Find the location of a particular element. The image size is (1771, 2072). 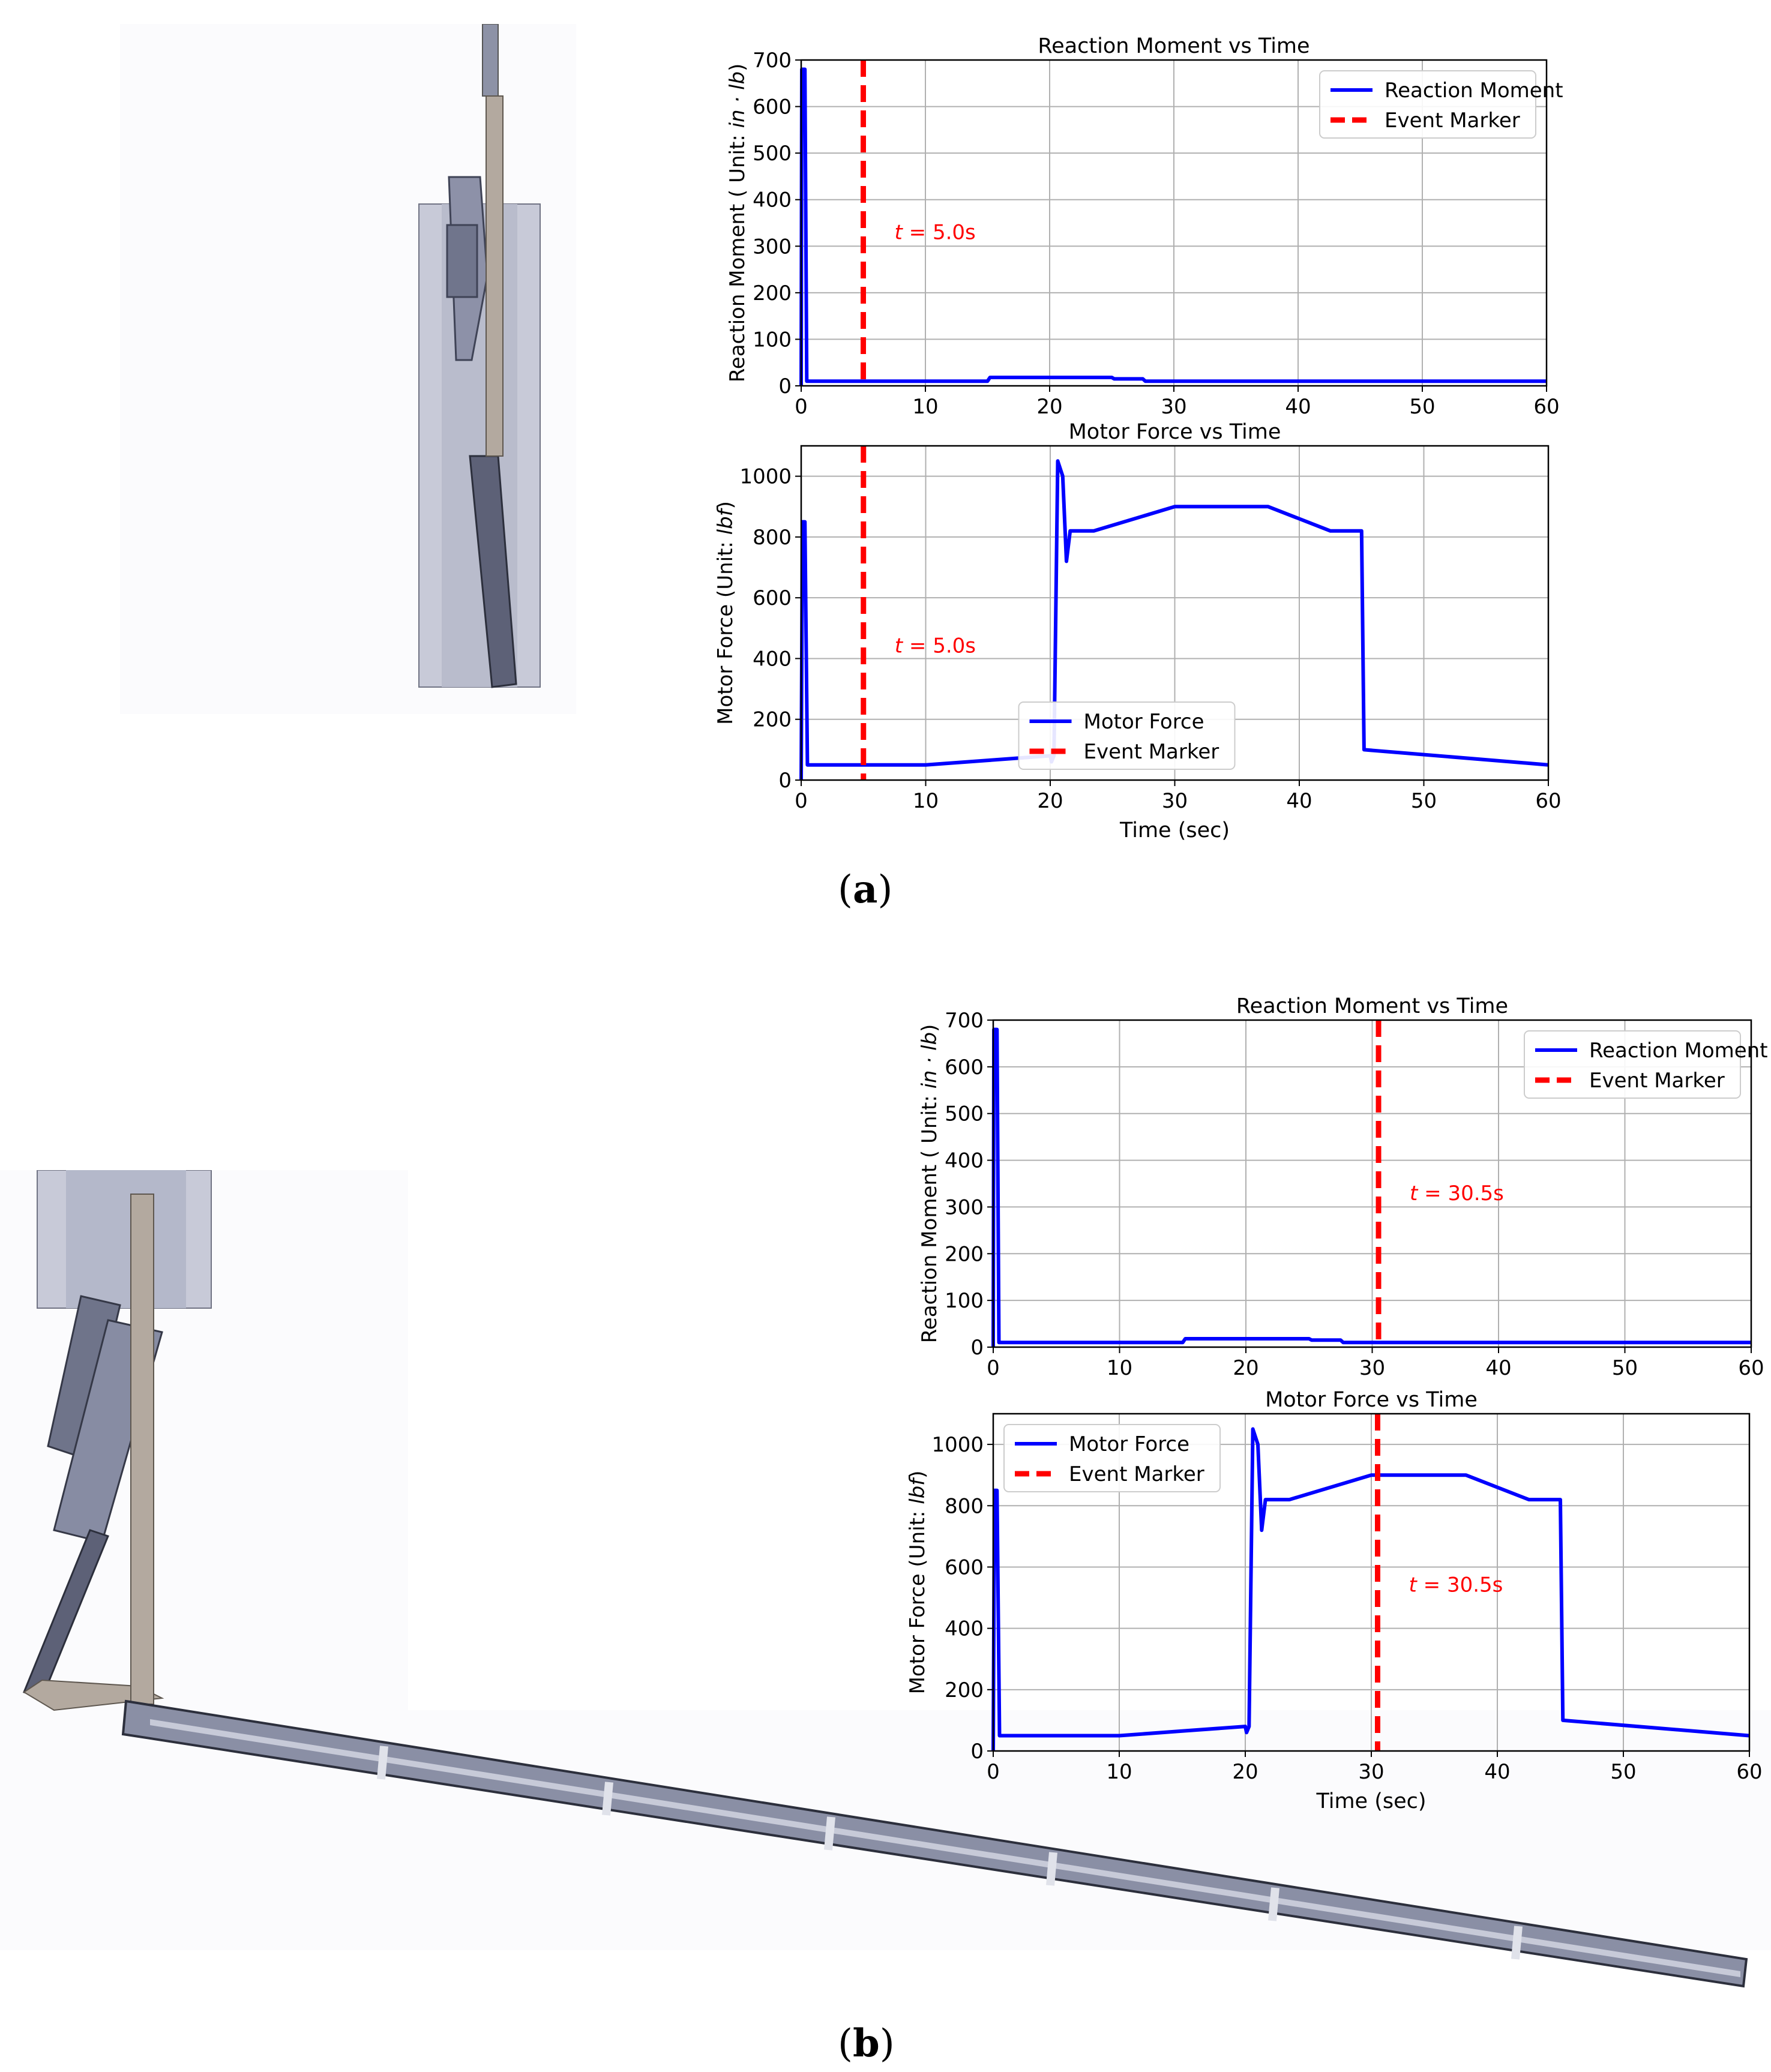

top-cable is located at coordinates (491, 60).